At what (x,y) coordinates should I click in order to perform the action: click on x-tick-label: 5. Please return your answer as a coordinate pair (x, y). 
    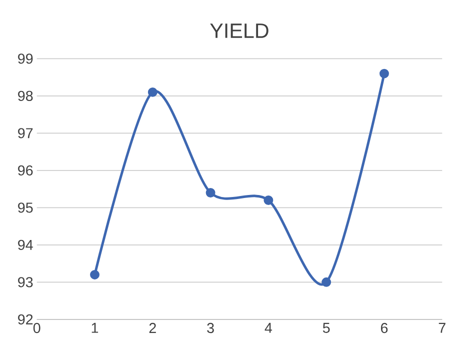
    Looking at the image, I should click on (326, 327).